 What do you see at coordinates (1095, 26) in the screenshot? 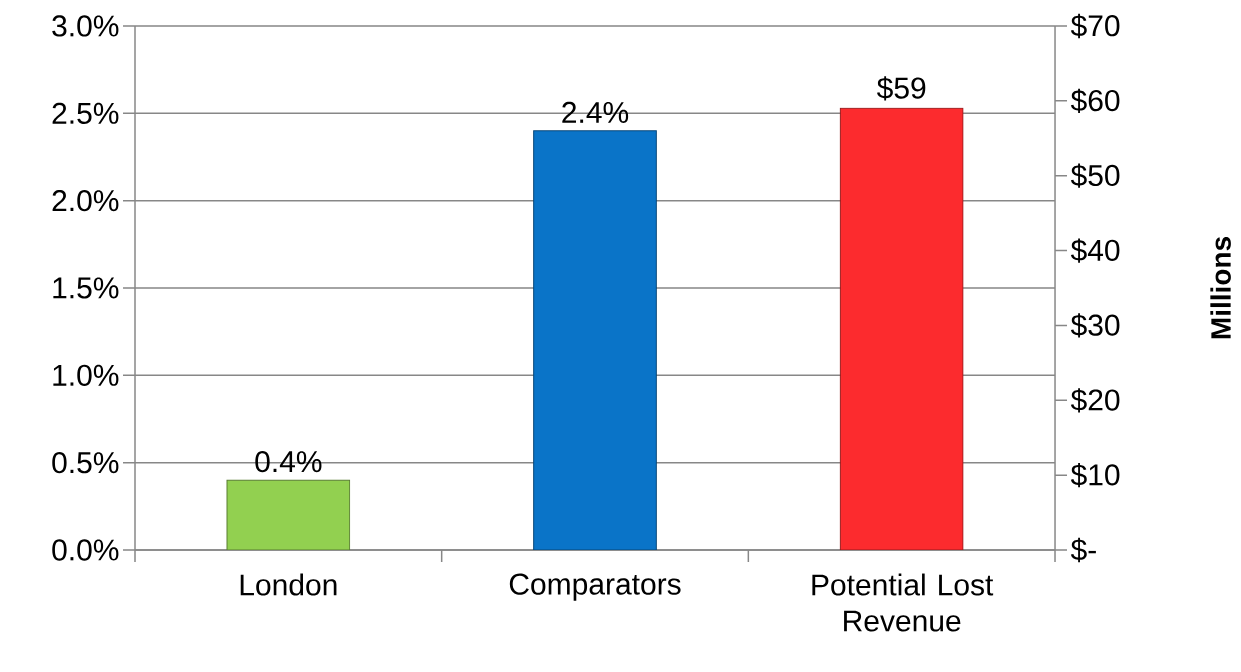
I see `y2-tick-label: $70` at bounding box center [1095, 26].